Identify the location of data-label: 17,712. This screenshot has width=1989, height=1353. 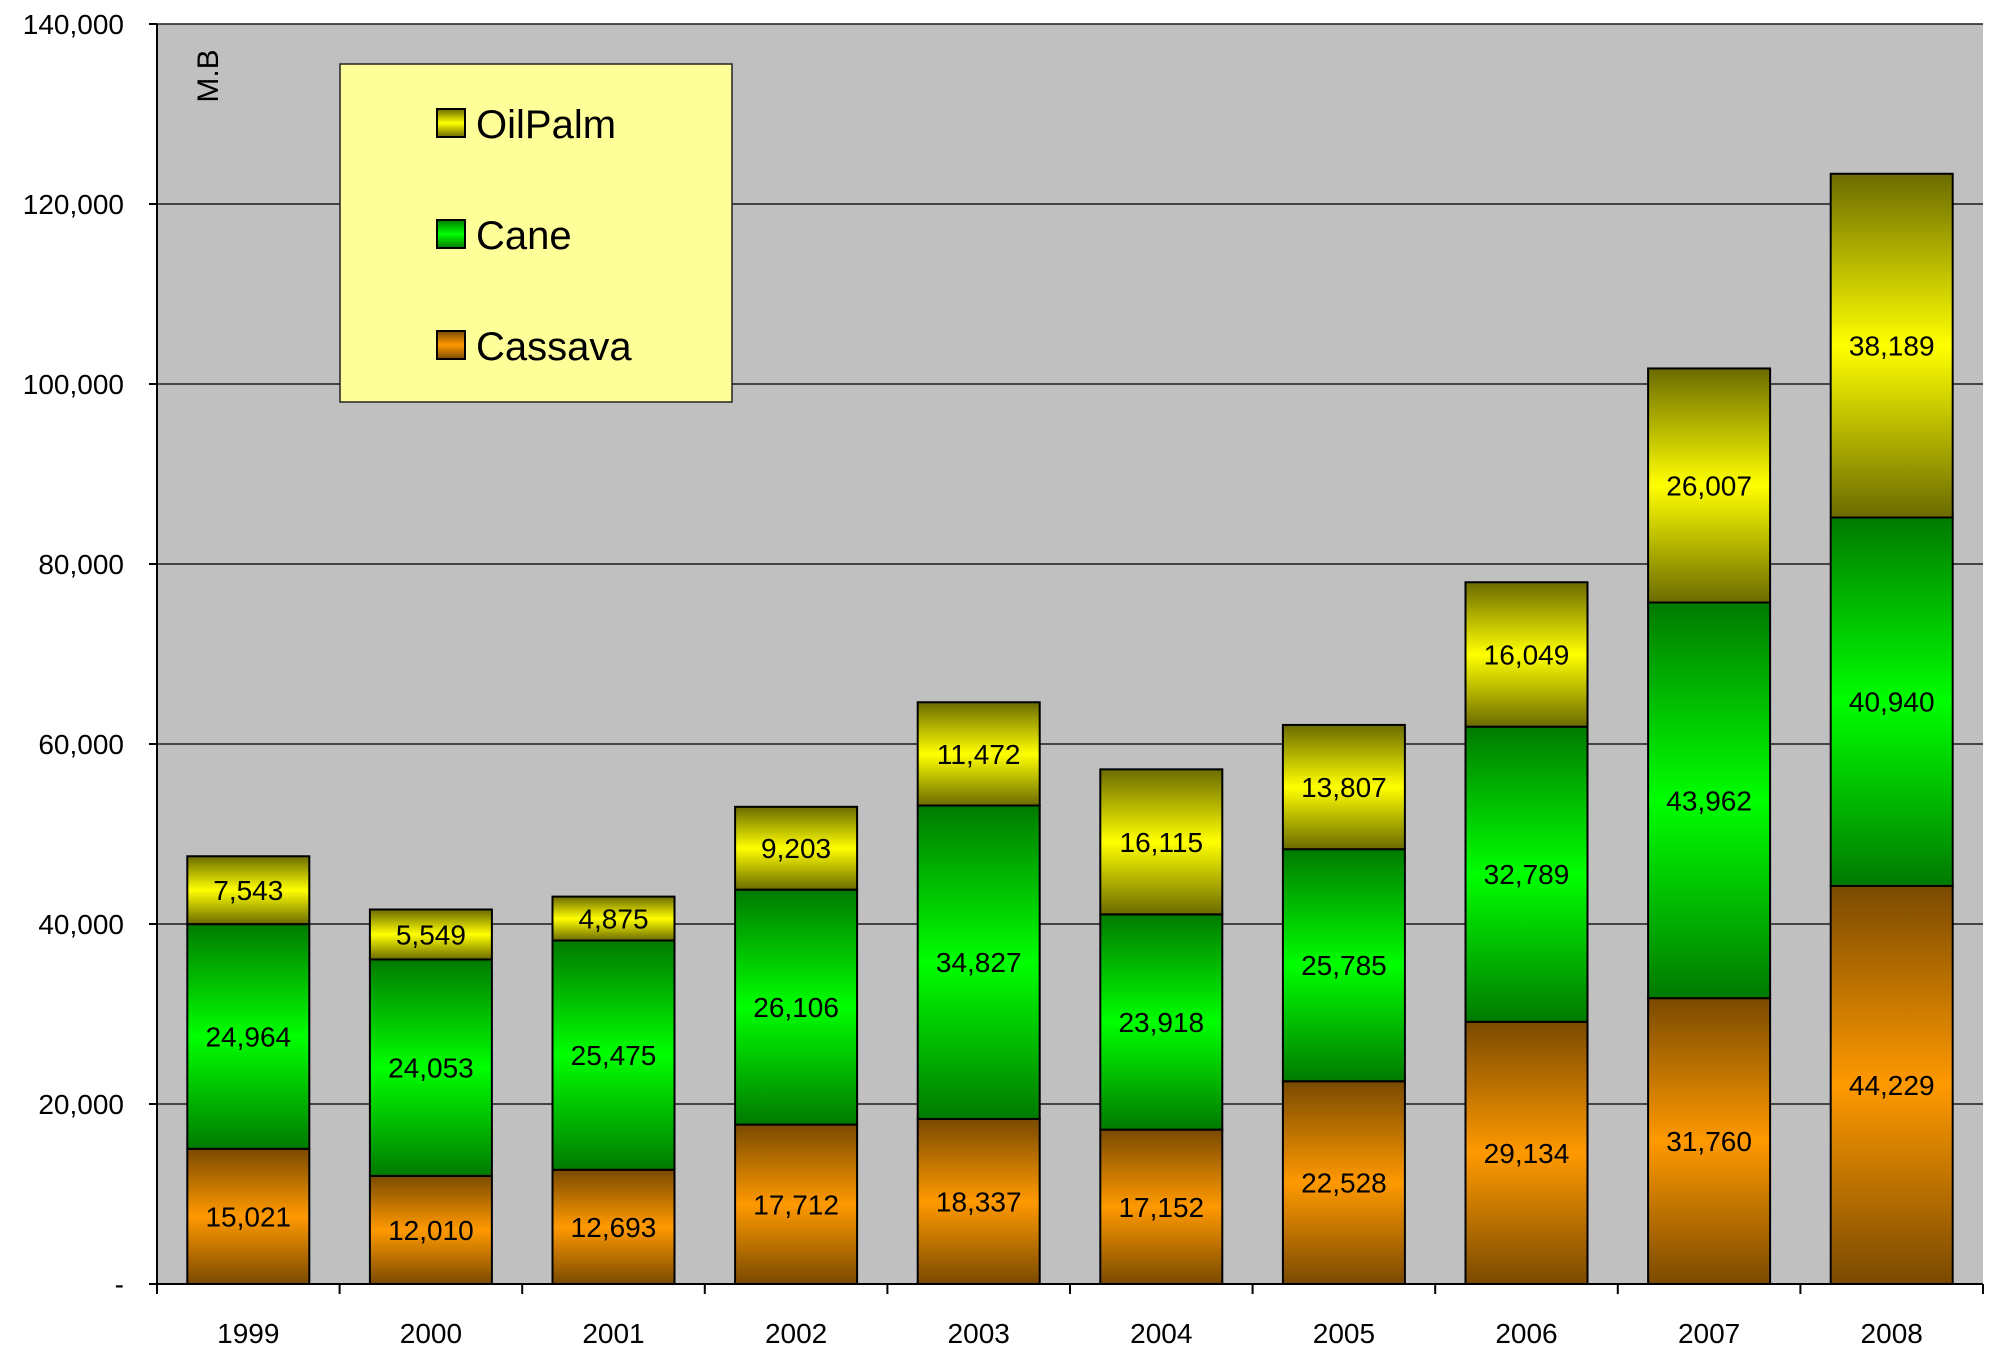
(796, 1204).